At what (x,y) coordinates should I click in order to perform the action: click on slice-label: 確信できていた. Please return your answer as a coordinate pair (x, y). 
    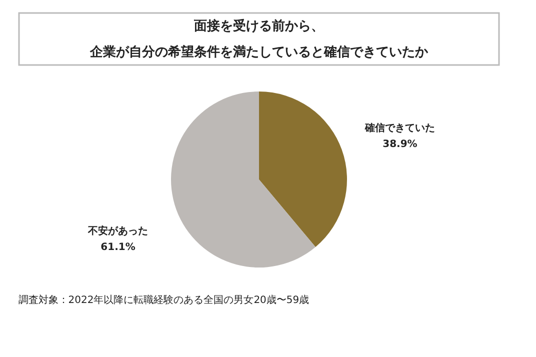
    Looking at the image, I should click on (399, 128).